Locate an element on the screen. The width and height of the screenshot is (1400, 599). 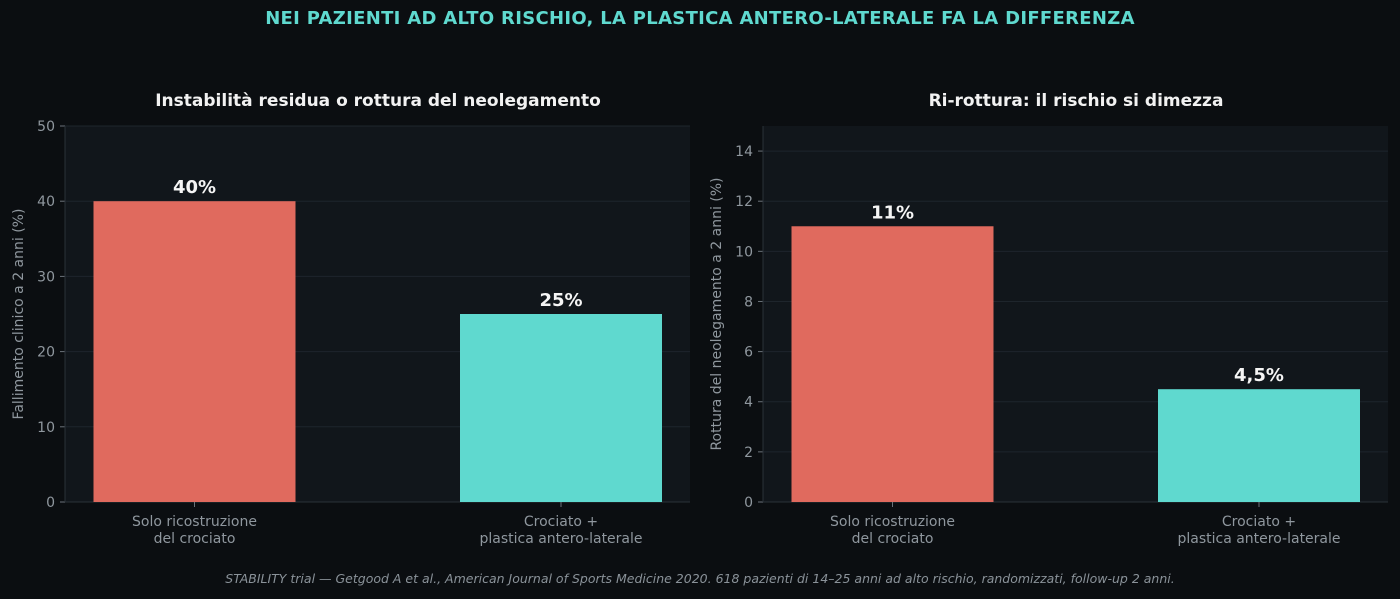
bar-value-label: 4,5% is located at coordinates (1259, 375).